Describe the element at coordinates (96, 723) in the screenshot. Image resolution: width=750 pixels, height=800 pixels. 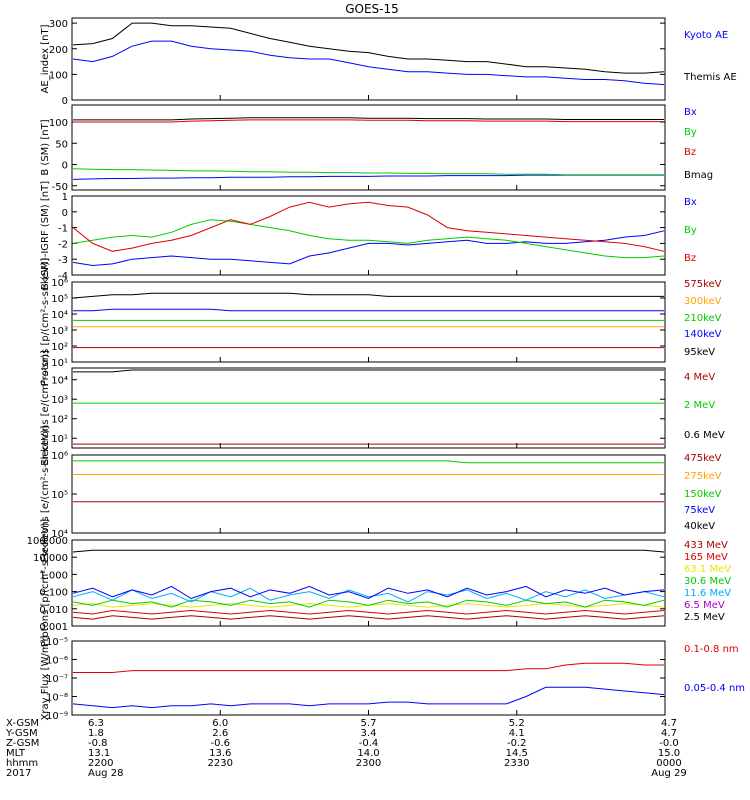
I see `x-axis-value: 6.3` at that location.